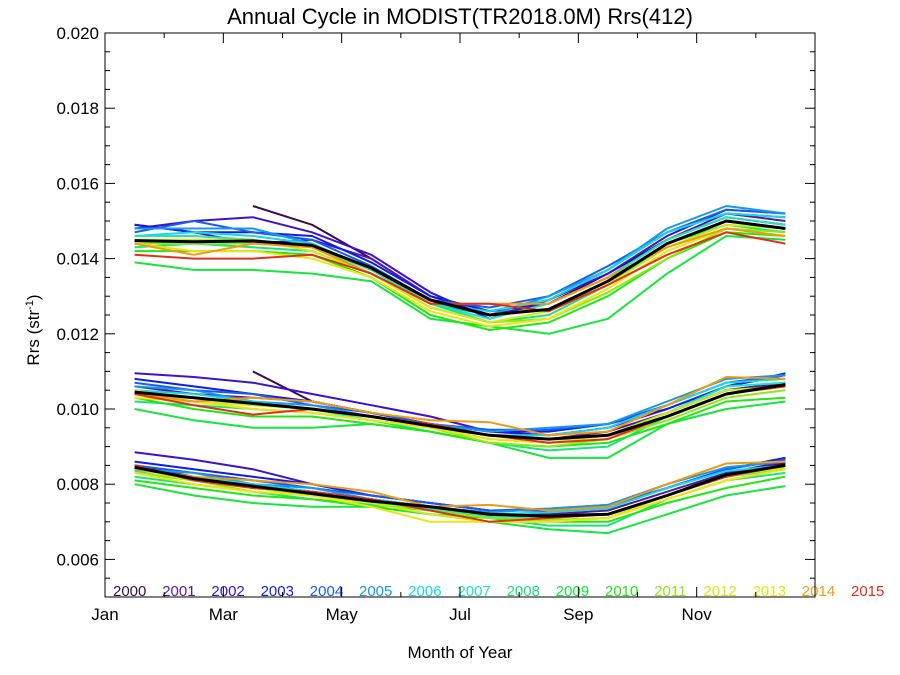 This screenshot has height=675, width=900. I want to click on legend-item-2012: 2012, so click(719, 591).